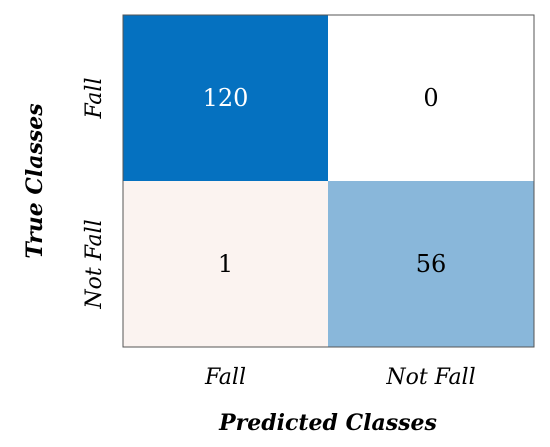 The image size is (550, 447). I want to click on cell-value-label-1-1: 56, so click(431, 264).